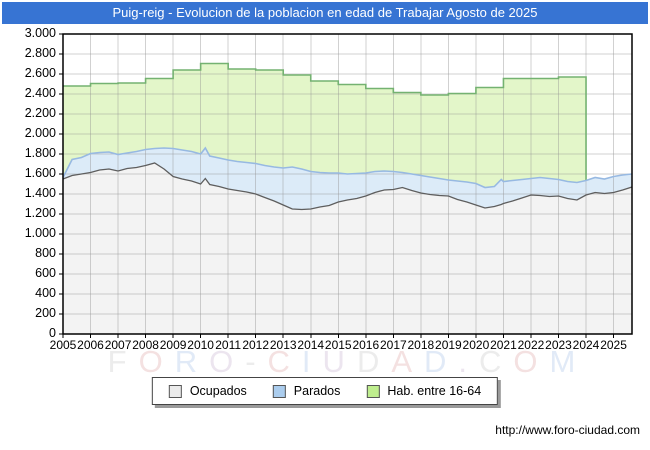  What do you see at coordinates (40, 113) in the screenshot?
I see `y-tick-label: 2.200` at bounding box center [40, 113].